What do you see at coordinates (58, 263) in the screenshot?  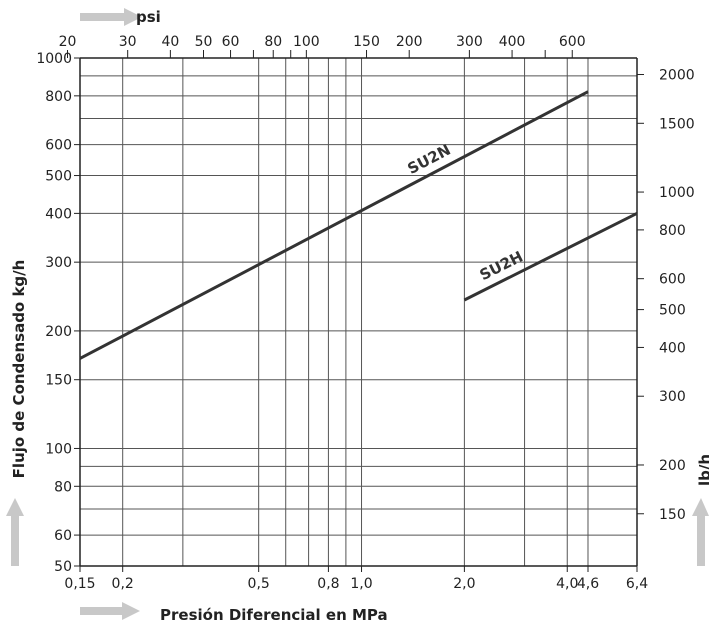 I see `y-tick-label: 300` at bounding box center [58, 263].